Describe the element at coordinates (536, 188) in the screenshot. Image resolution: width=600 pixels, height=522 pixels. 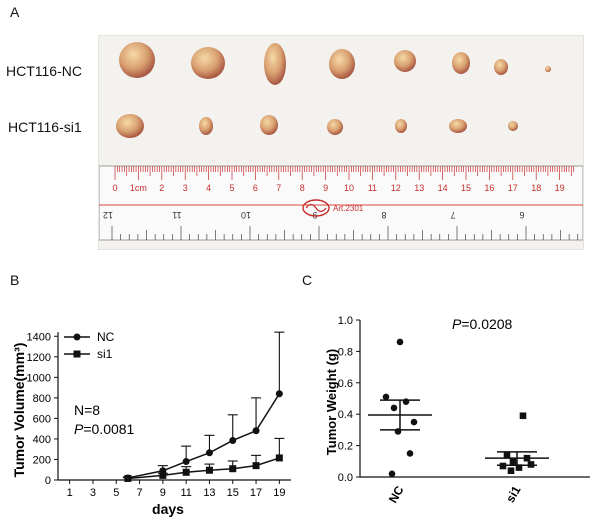
I see `ruler-cm-label: 18` at that location.